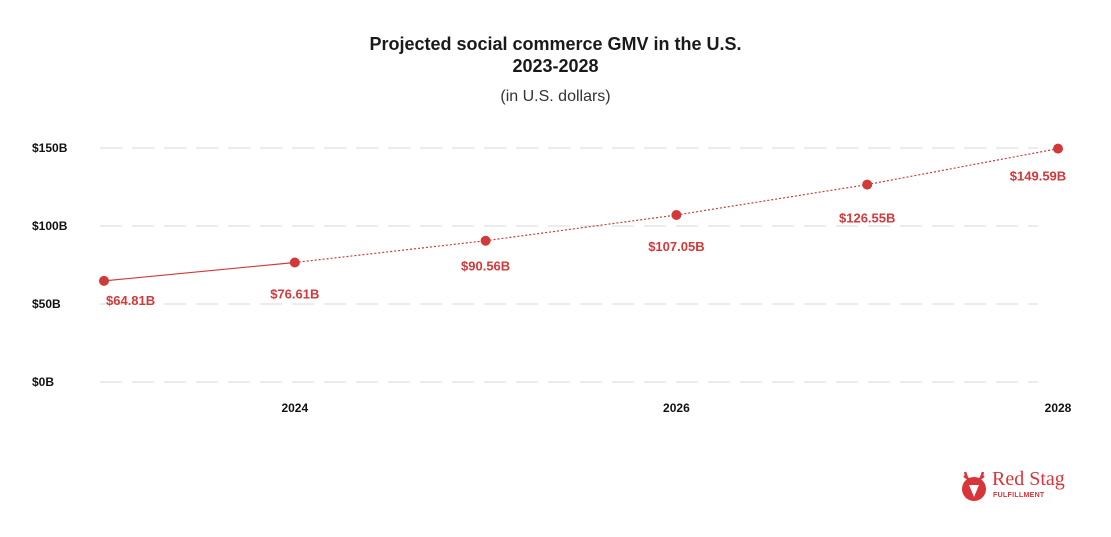  What do you see at coordinates (1038, 176) in the screenshot?
I see `data-label: $149.59B` at bounding box center [1038, 176].